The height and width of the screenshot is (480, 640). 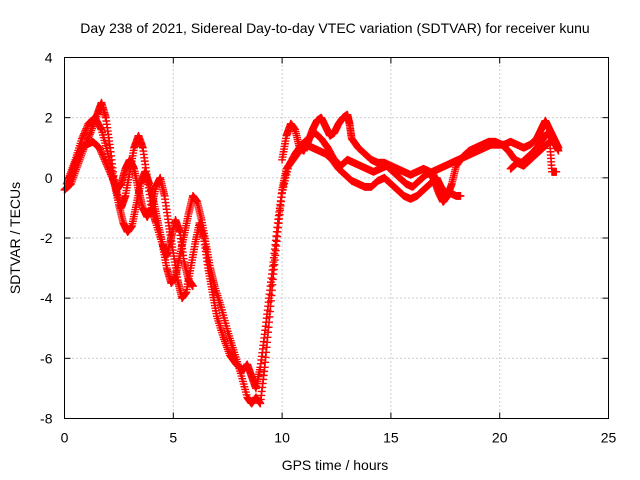 I want to click on x-tick-label: 20, so click(x=500, y=438).